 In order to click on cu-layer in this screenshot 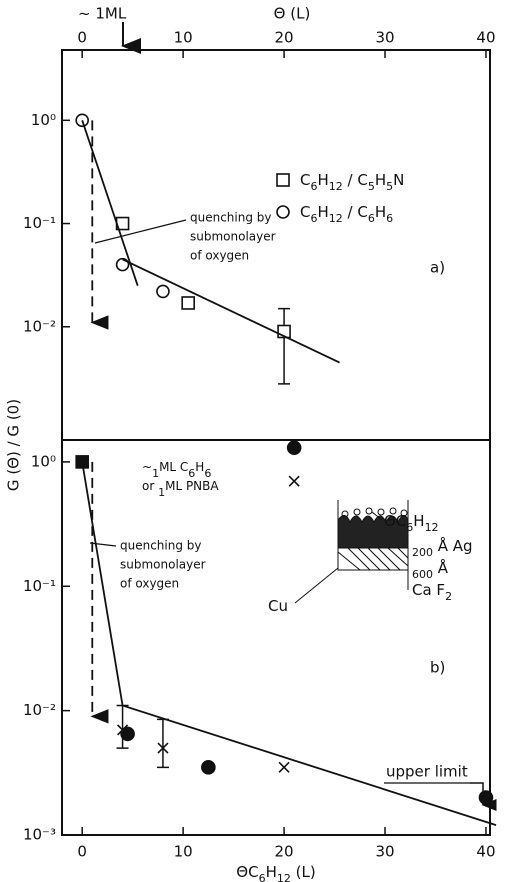, I will do `click(373, 559)`.